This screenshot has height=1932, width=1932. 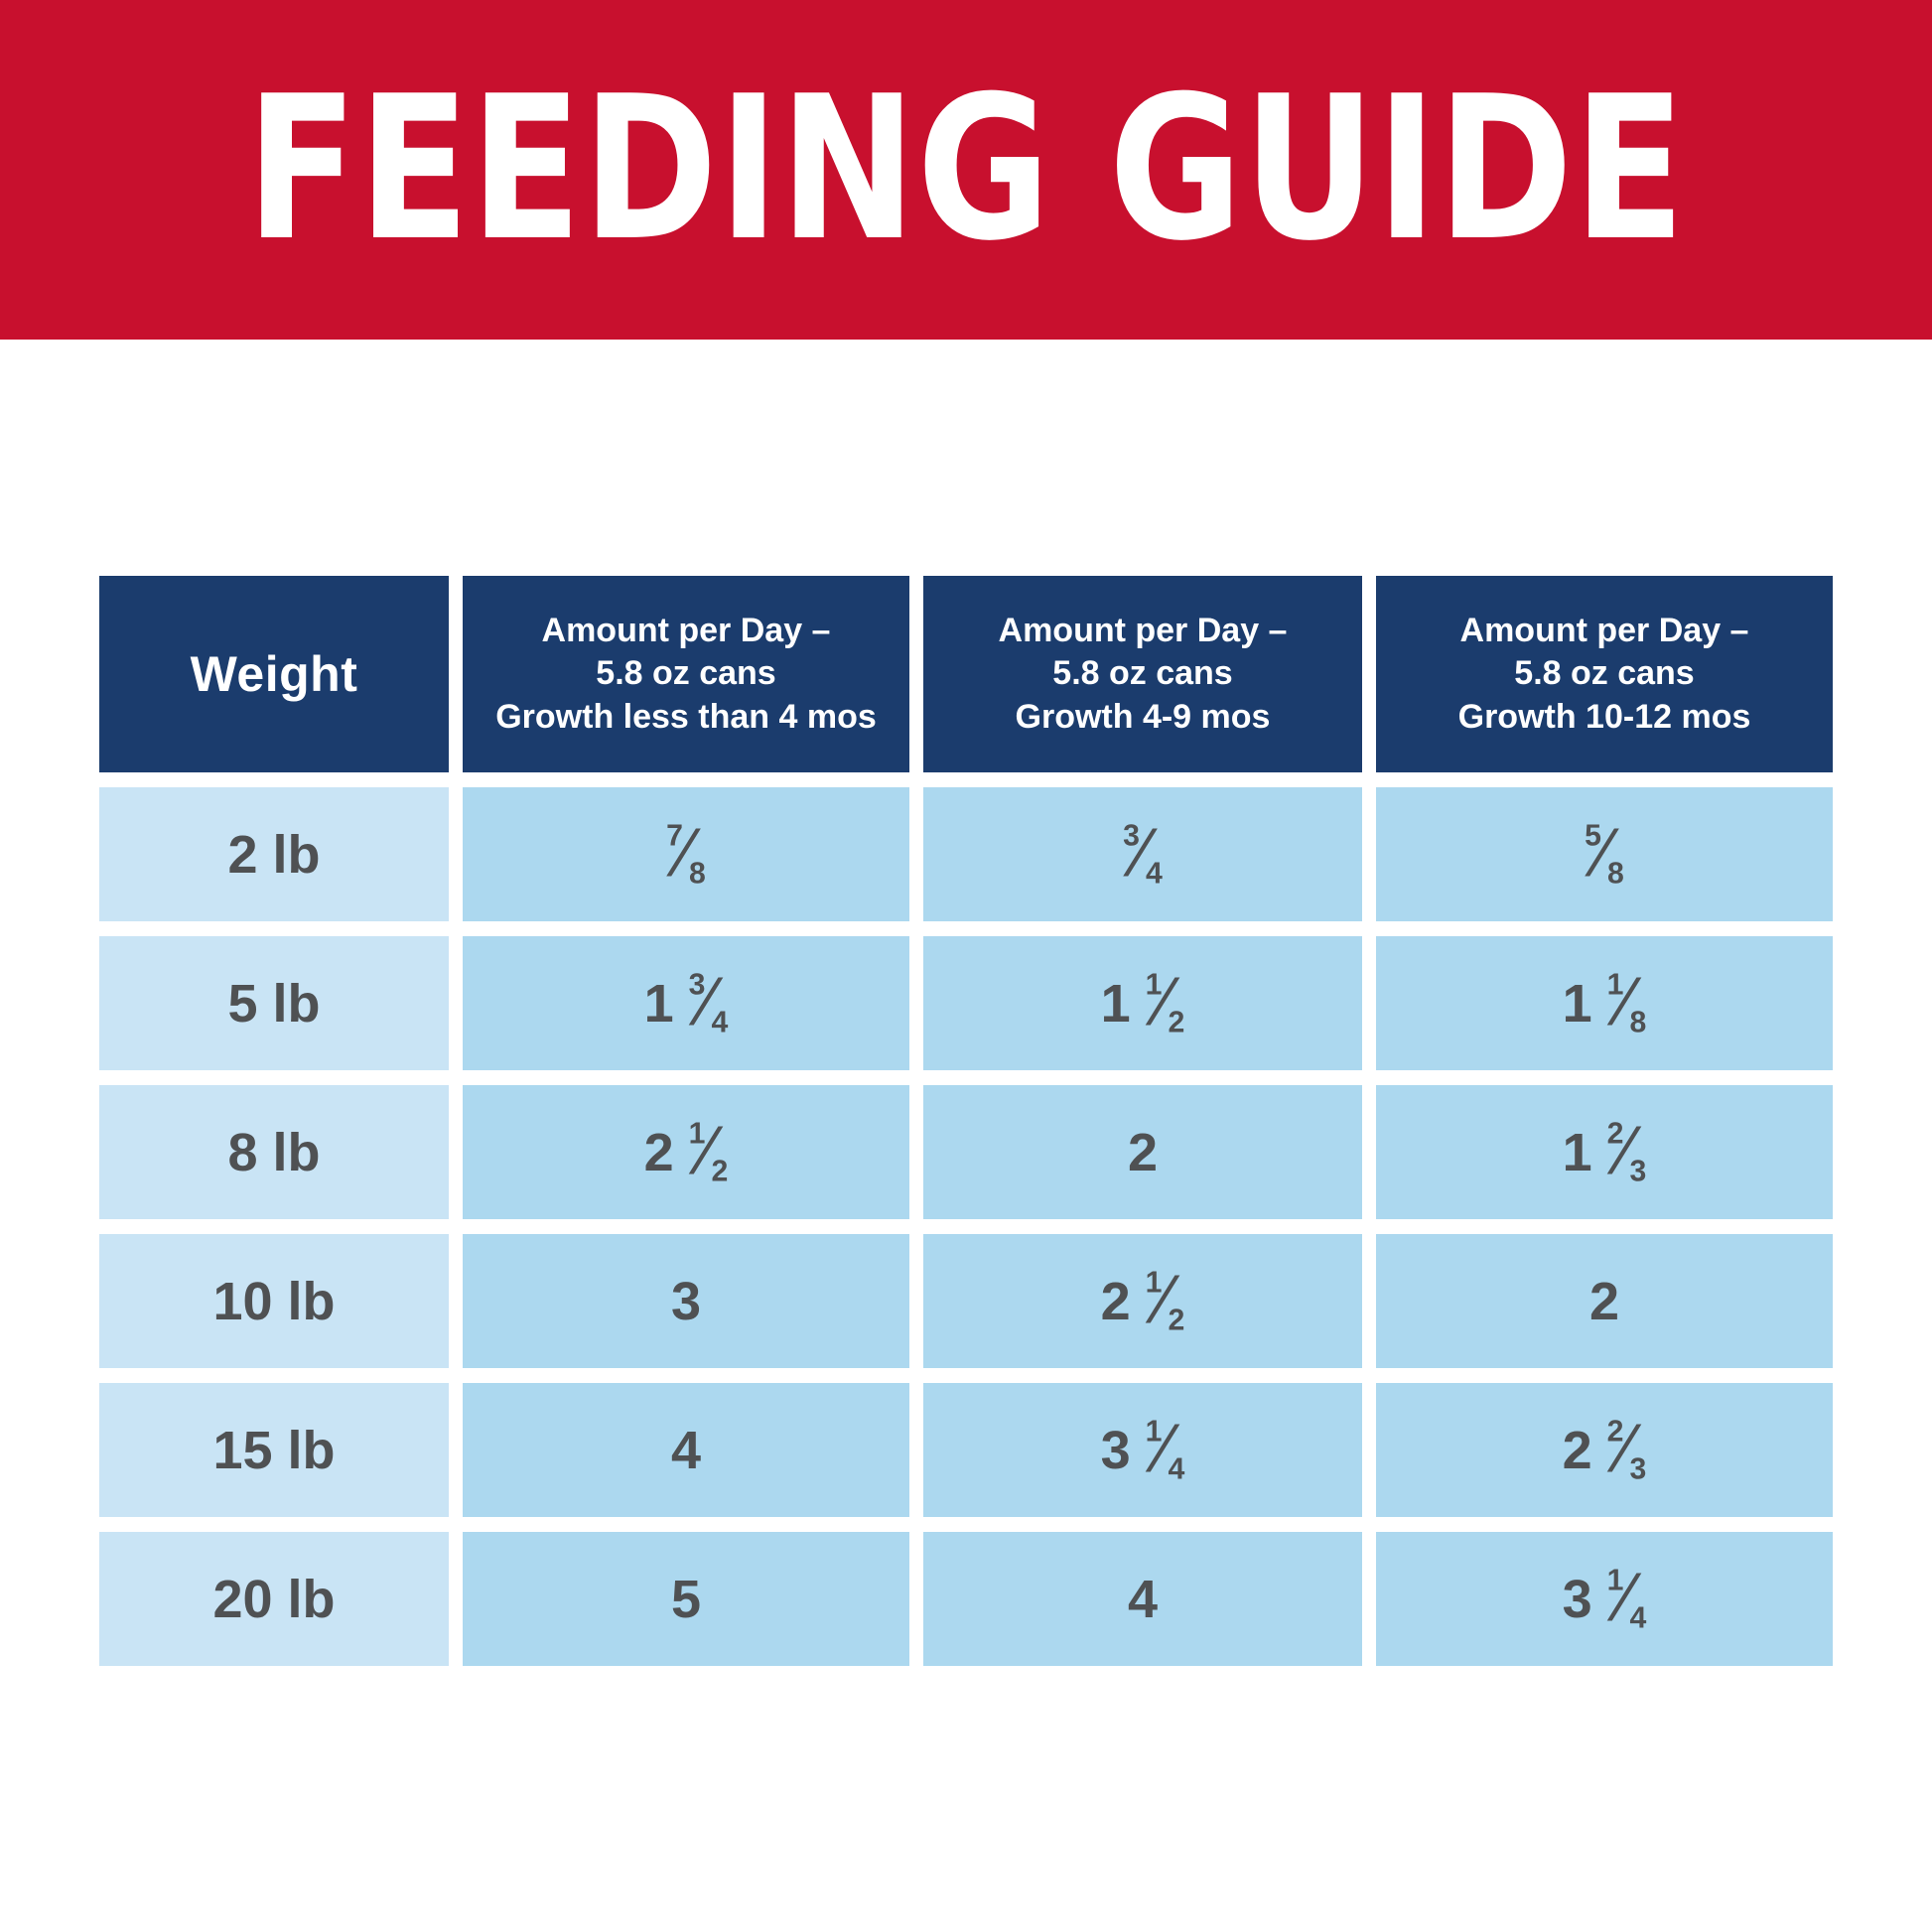 What do you see at coordinates (1605, 1450) in the screenshot?
I see `amount-cell: 2 2 ⁄ 3` at bounding box center [1605, 1450].